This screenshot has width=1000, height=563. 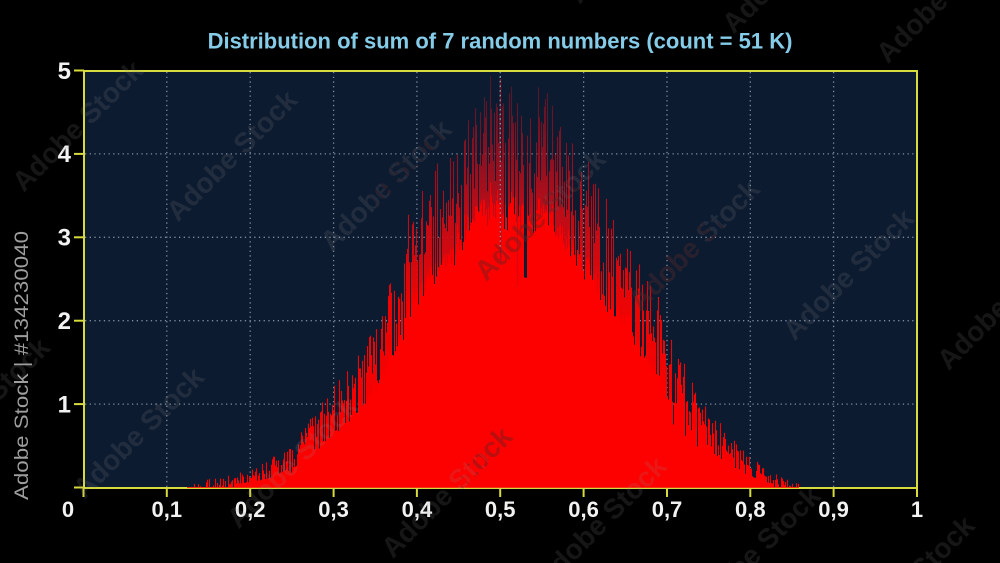 What do you see at coordinates (64, 321) in the screenshot?
I see `svg-text: 2` at bounding box center [64, 321].